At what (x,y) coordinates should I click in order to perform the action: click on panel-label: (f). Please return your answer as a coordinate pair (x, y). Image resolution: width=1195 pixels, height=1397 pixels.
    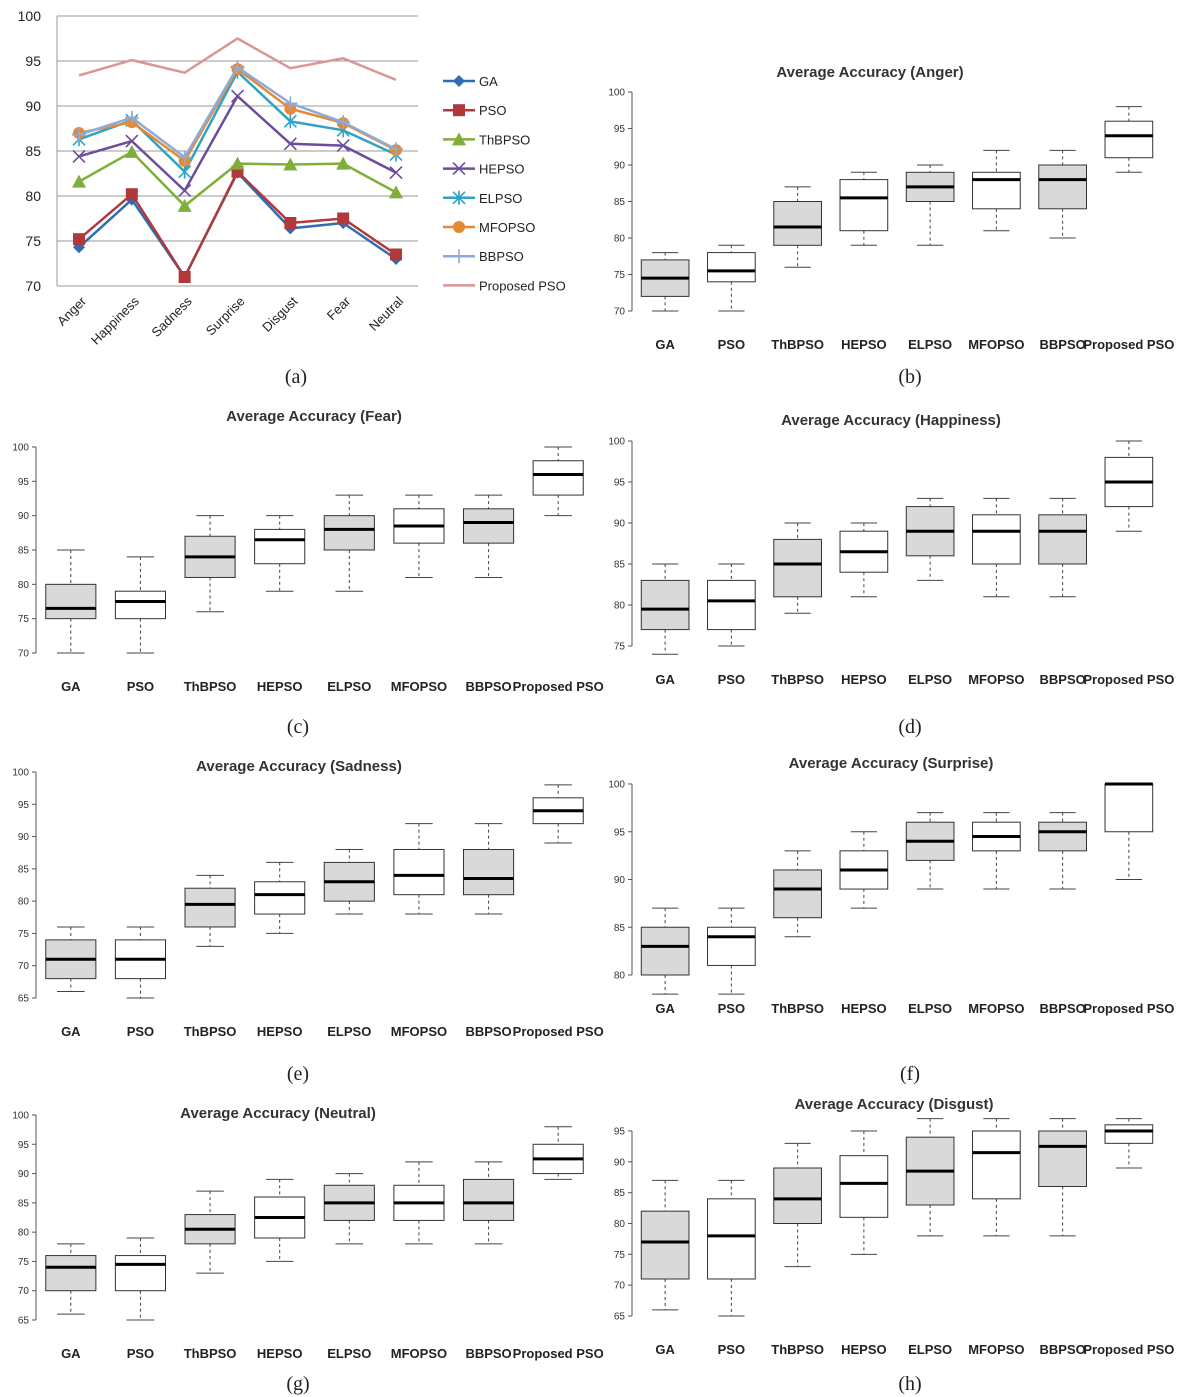
    Looking at the image, I should click on (910, 1074).